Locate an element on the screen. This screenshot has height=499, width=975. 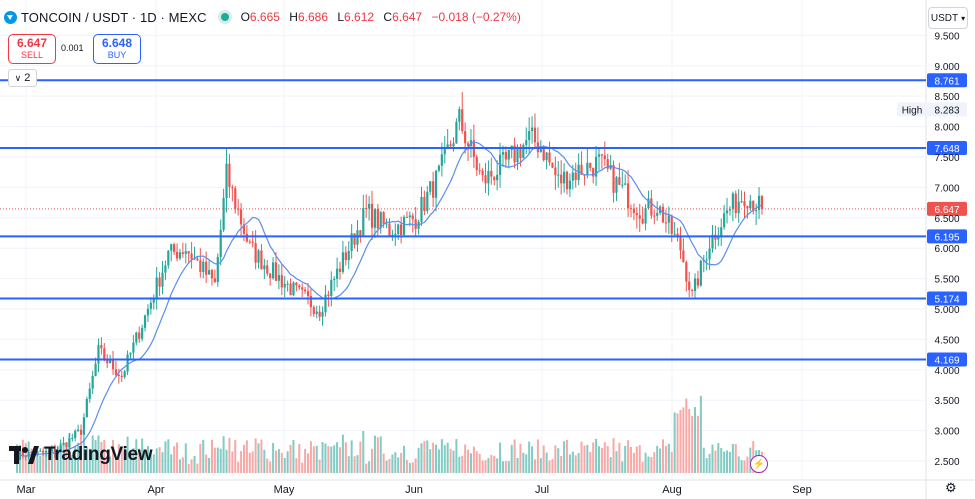
level-price-label: 8.761 is located at coordinates (946, 81).